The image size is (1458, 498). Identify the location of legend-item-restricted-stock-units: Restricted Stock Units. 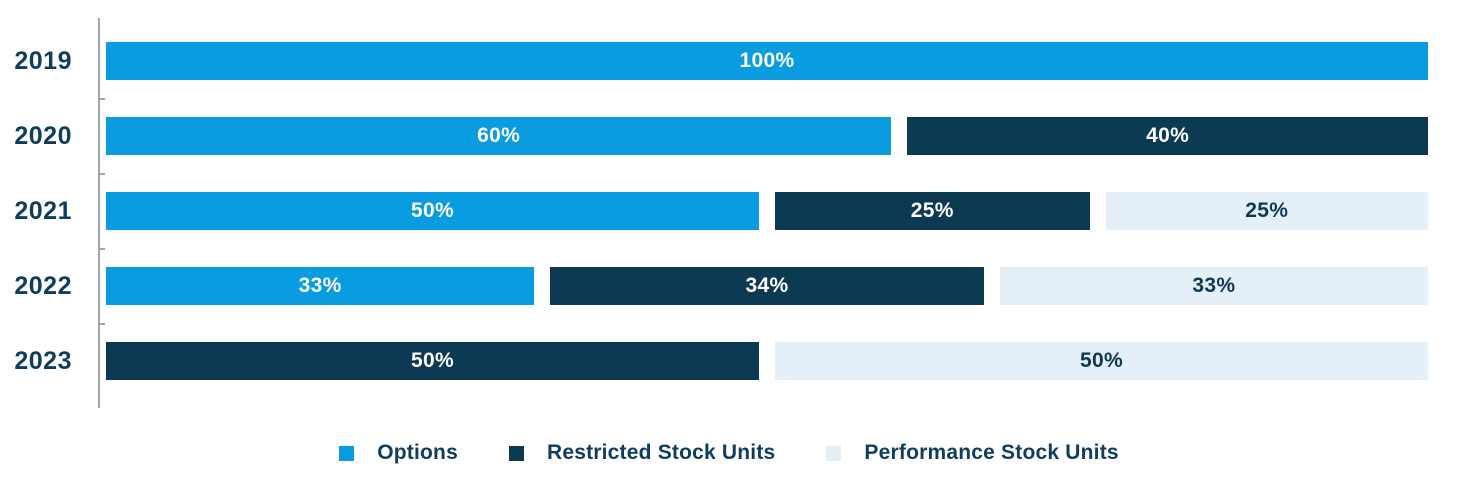
(642, 453).